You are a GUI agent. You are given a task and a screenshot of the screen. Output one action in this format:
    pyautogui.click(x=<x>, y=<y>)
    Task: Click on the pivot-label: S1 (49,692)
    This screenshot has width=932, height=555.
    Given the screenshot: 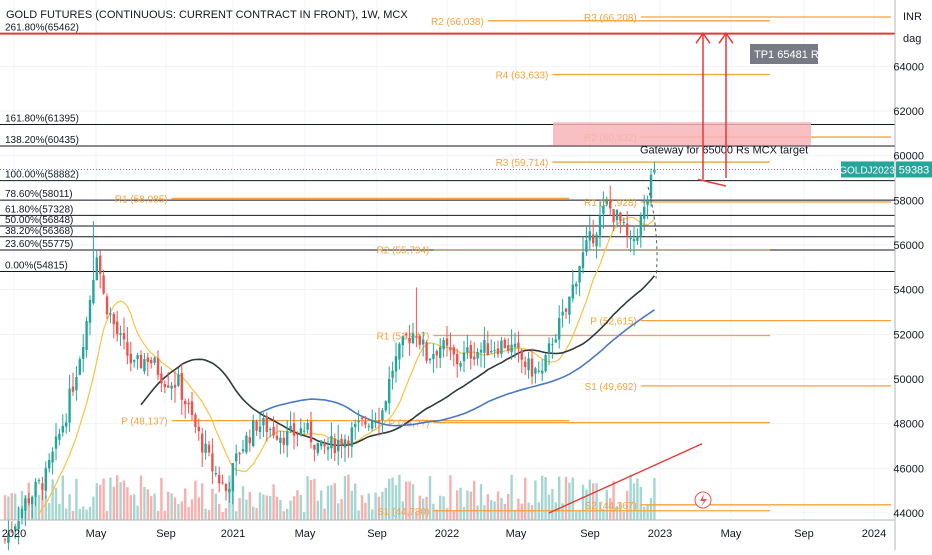 What is the action you would take?
    pyautogui.click(x=611, y=387)
    